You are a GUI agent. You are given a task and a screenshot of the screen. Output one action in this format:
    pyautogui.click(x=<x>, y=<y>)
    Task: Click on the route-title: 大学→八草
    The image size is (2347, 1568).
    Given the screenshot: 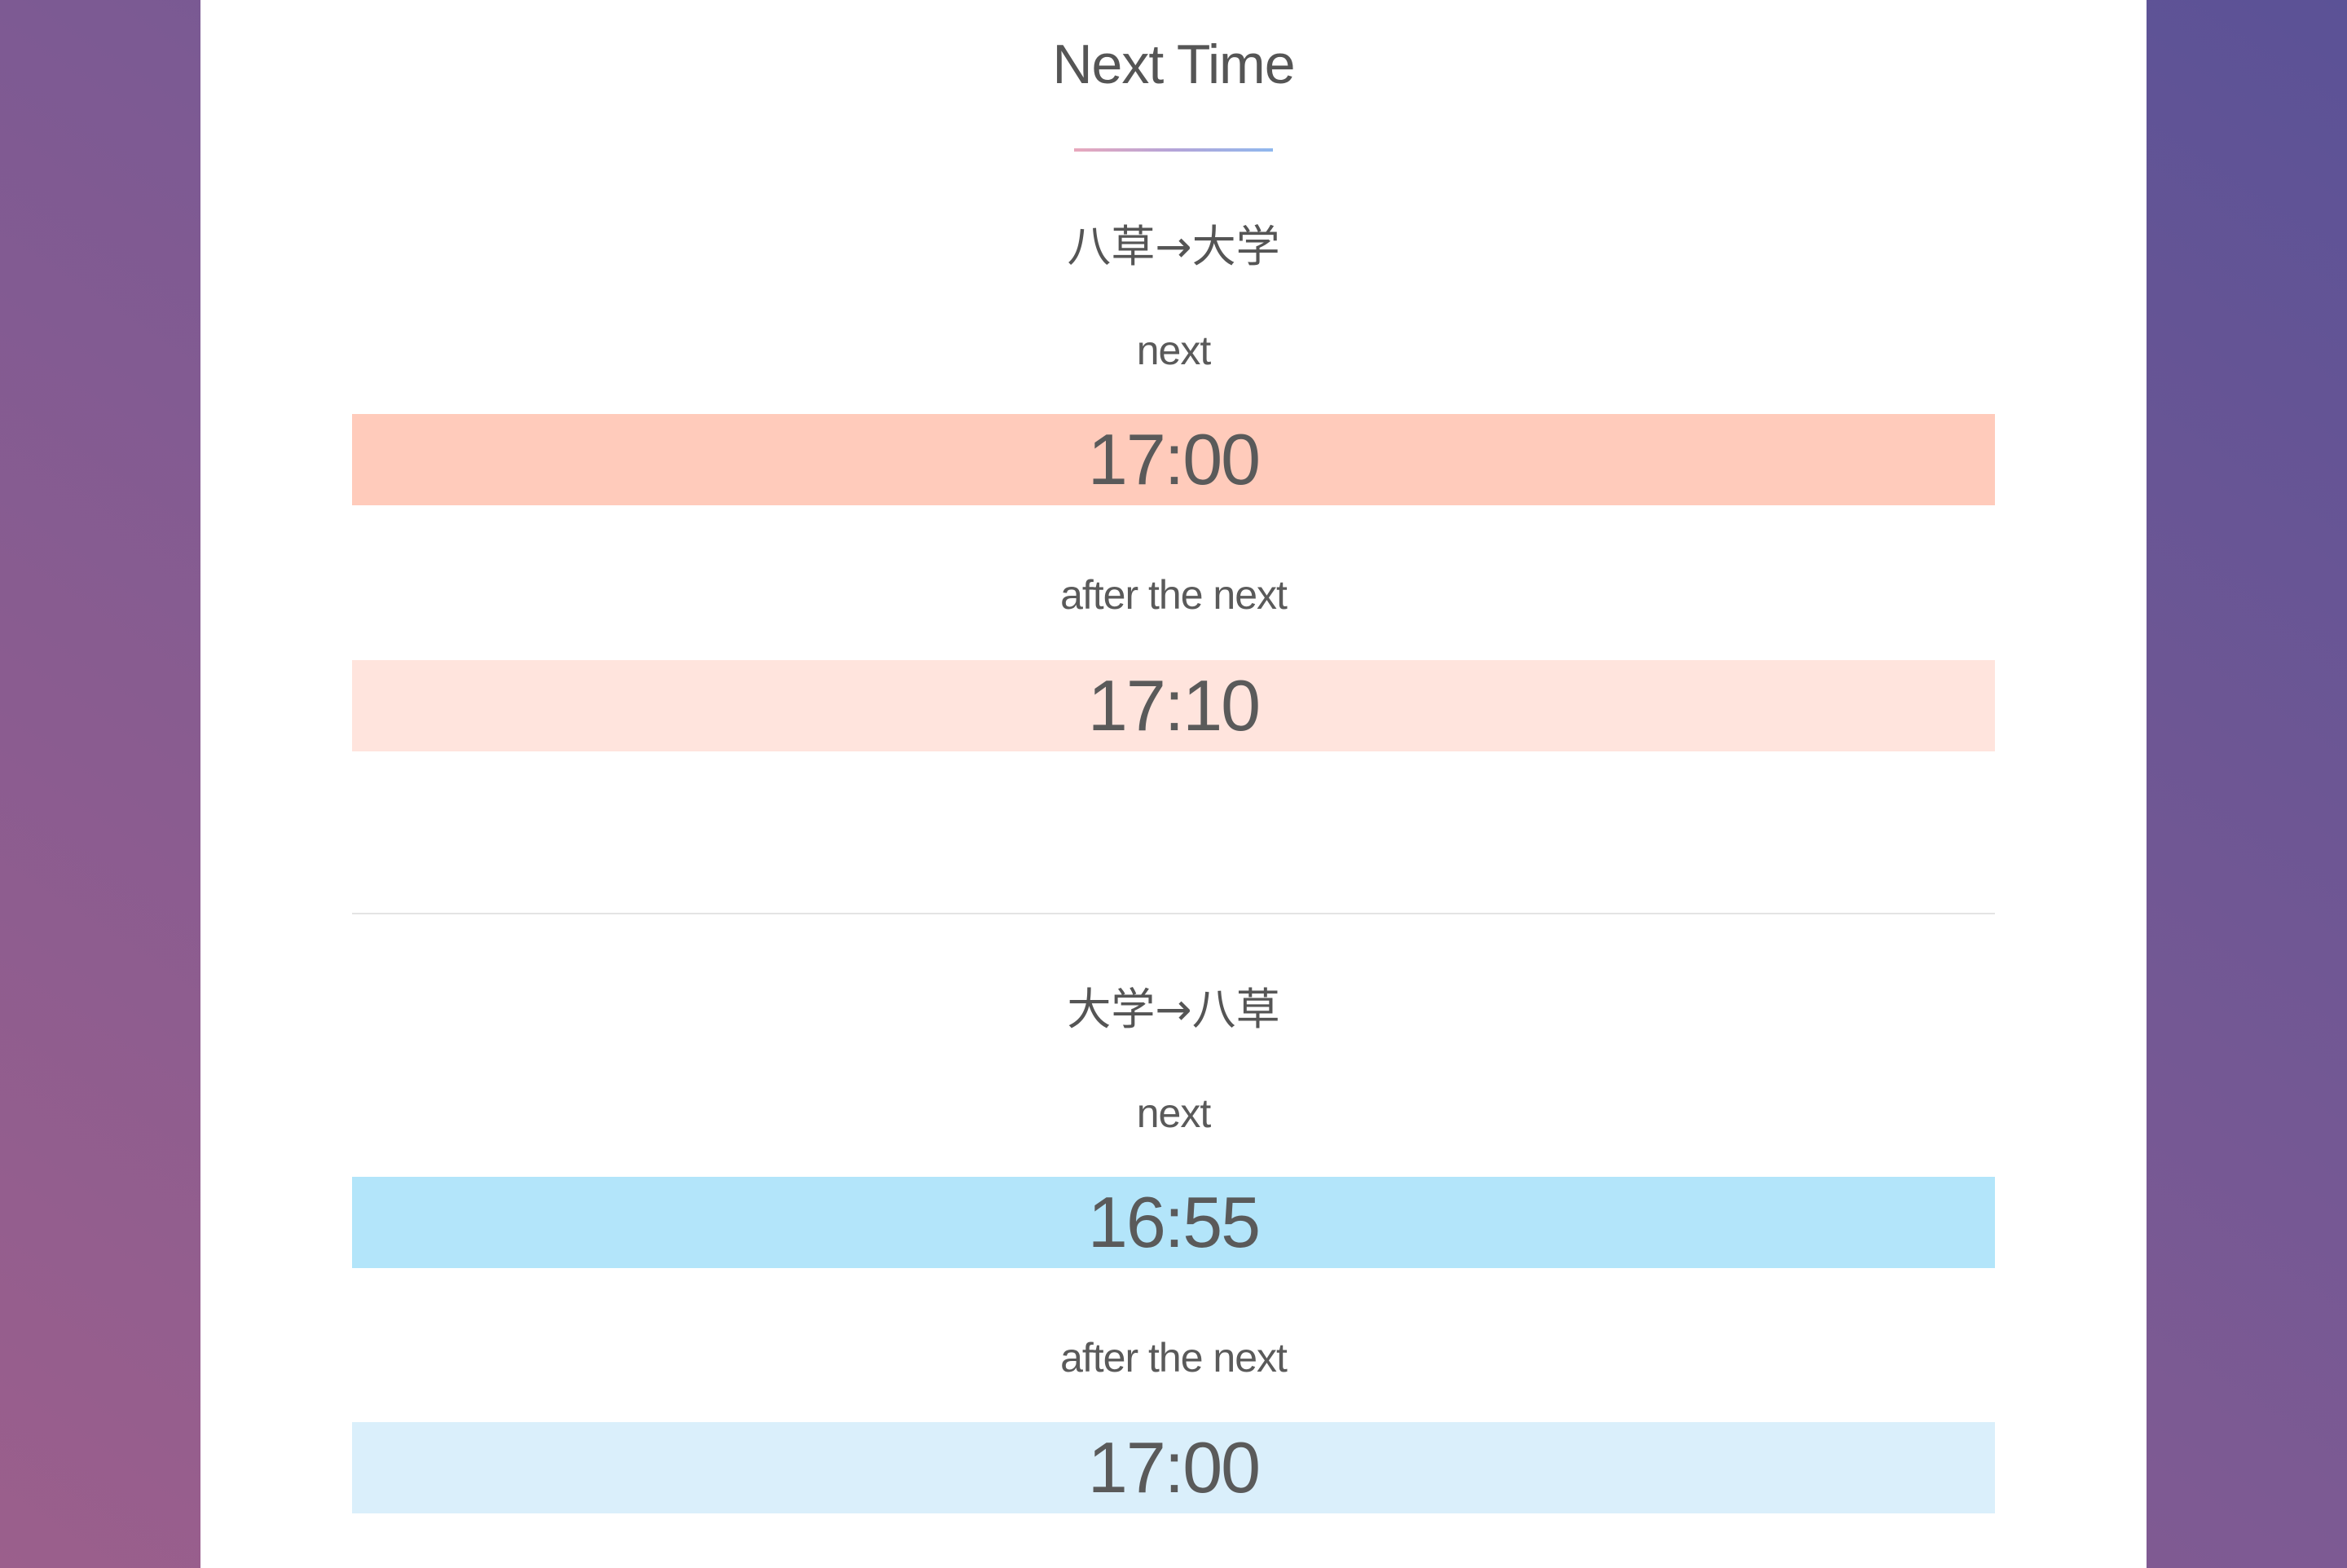 What is the action you would take?
    pyautogui.click(x=1173, y=1009)
    